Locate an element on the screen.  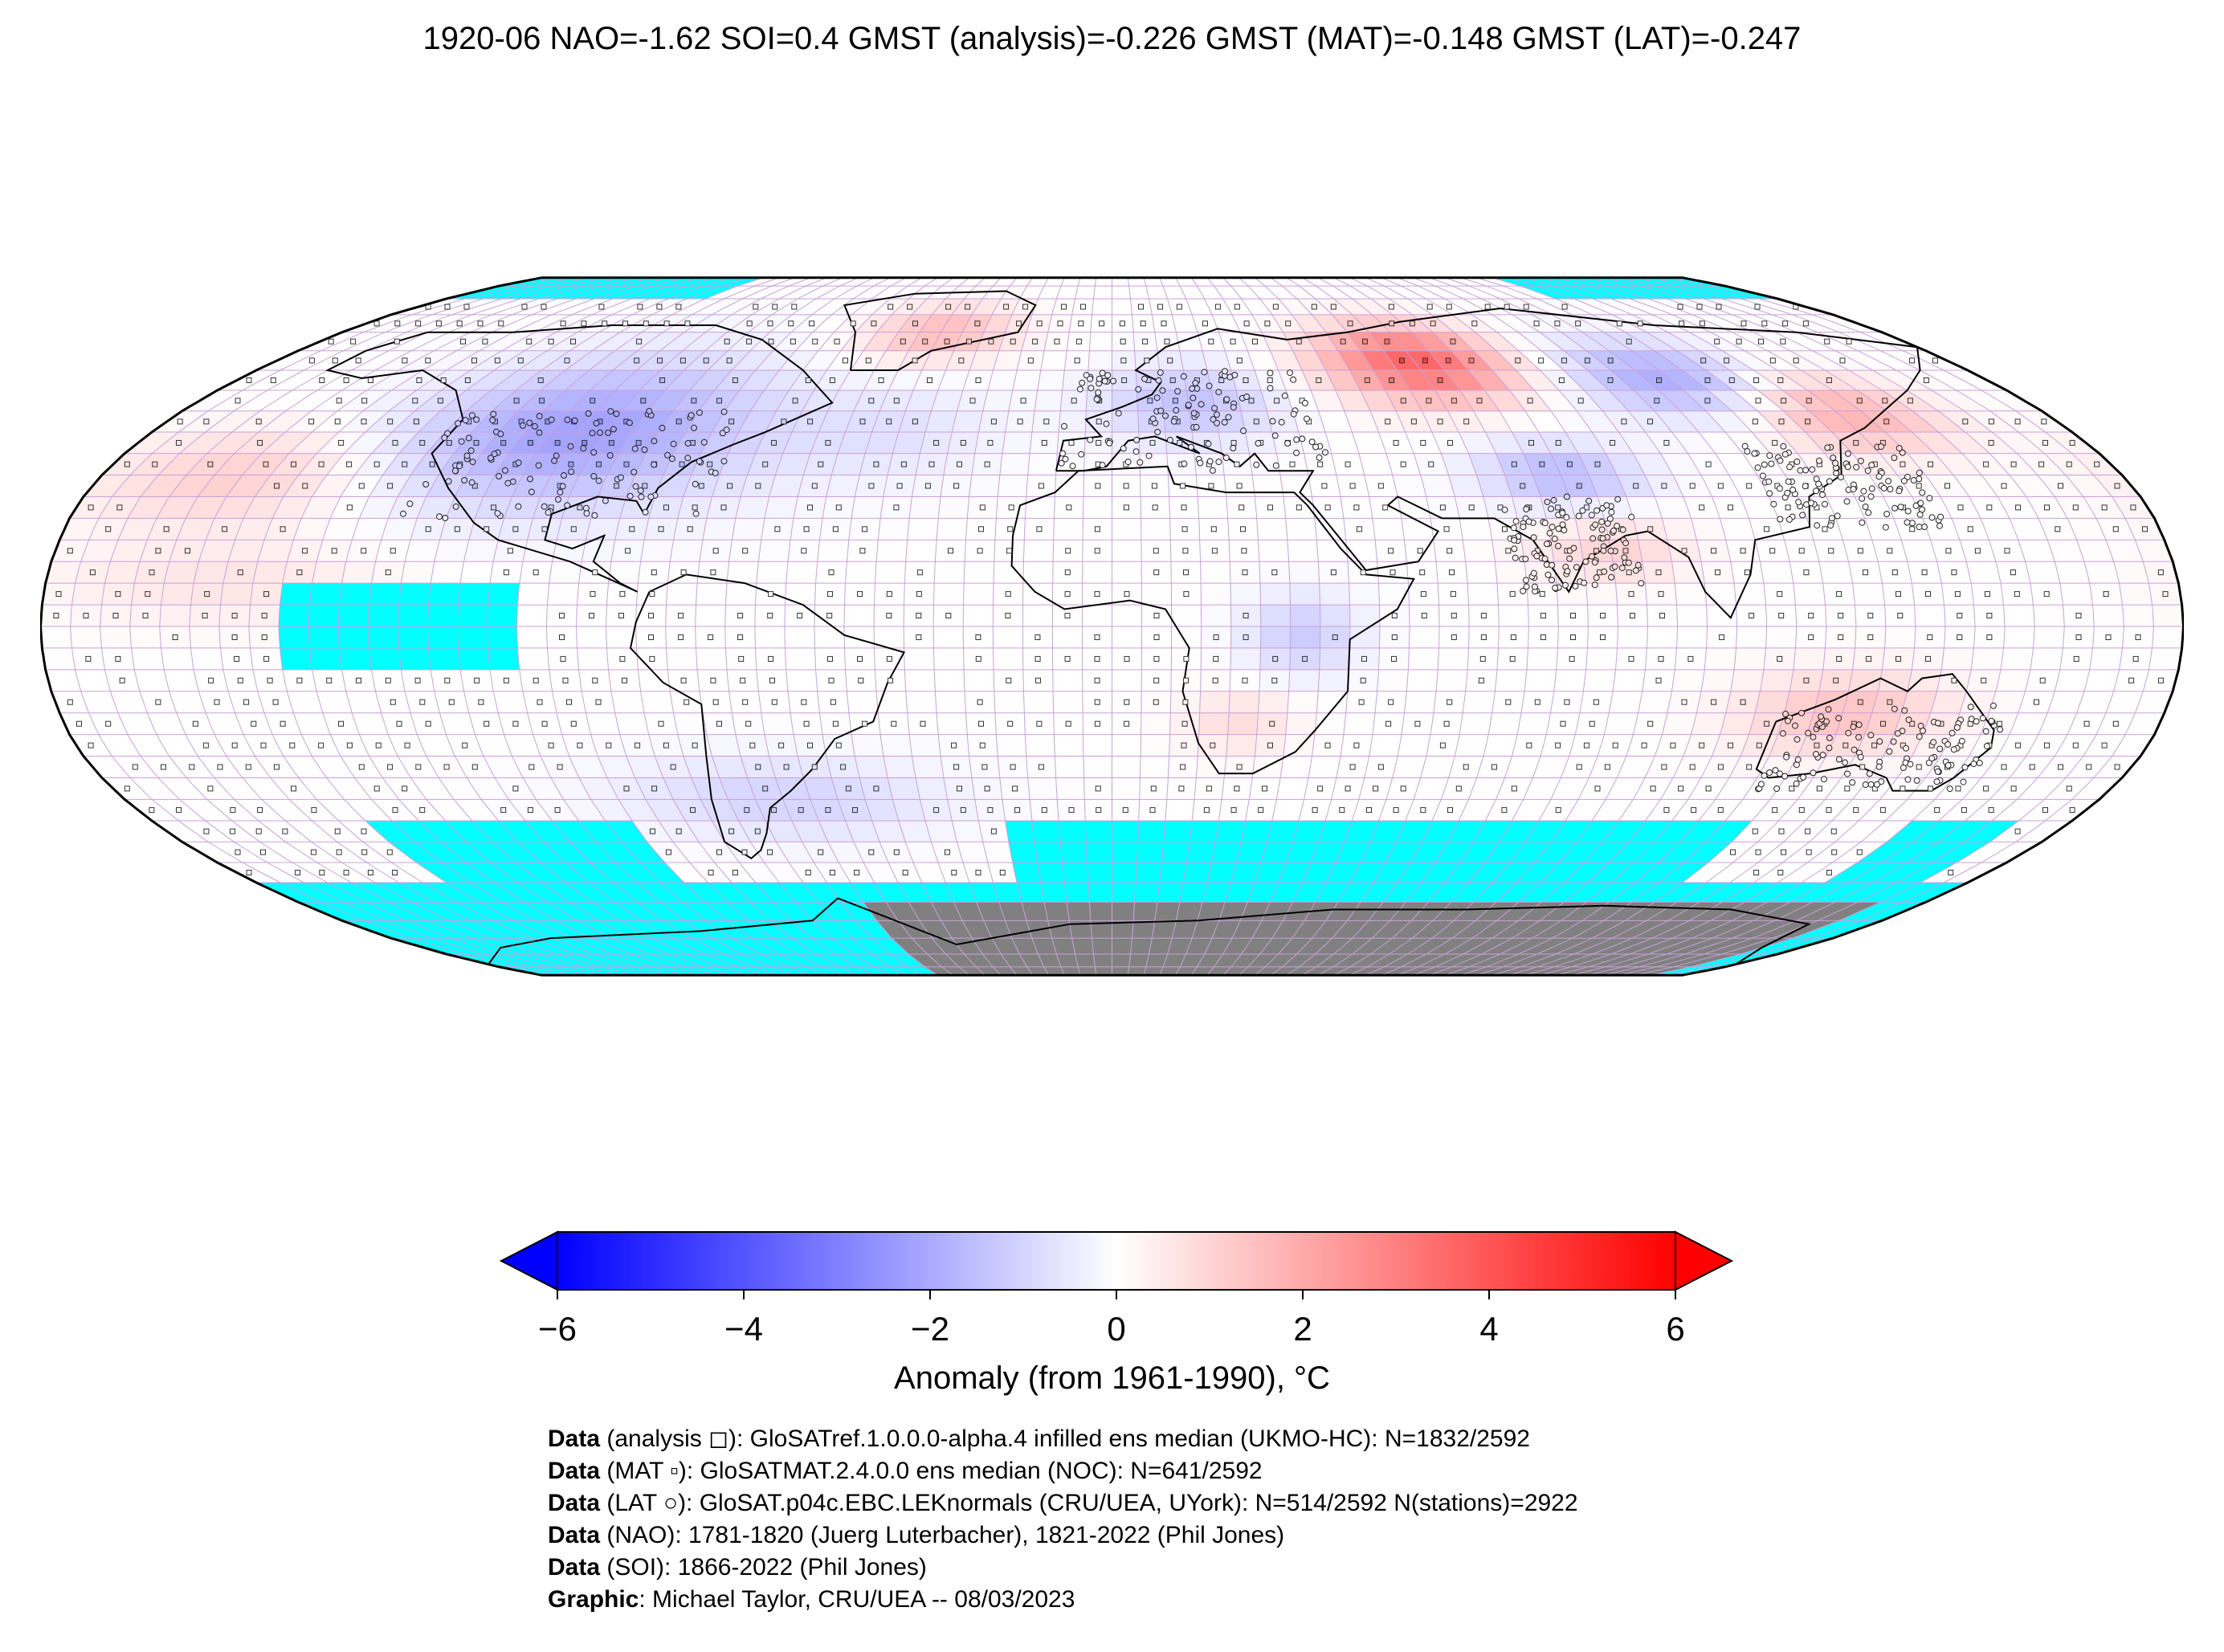
colorbar-tick-label: −6 is located at coordinates (557, 1329).